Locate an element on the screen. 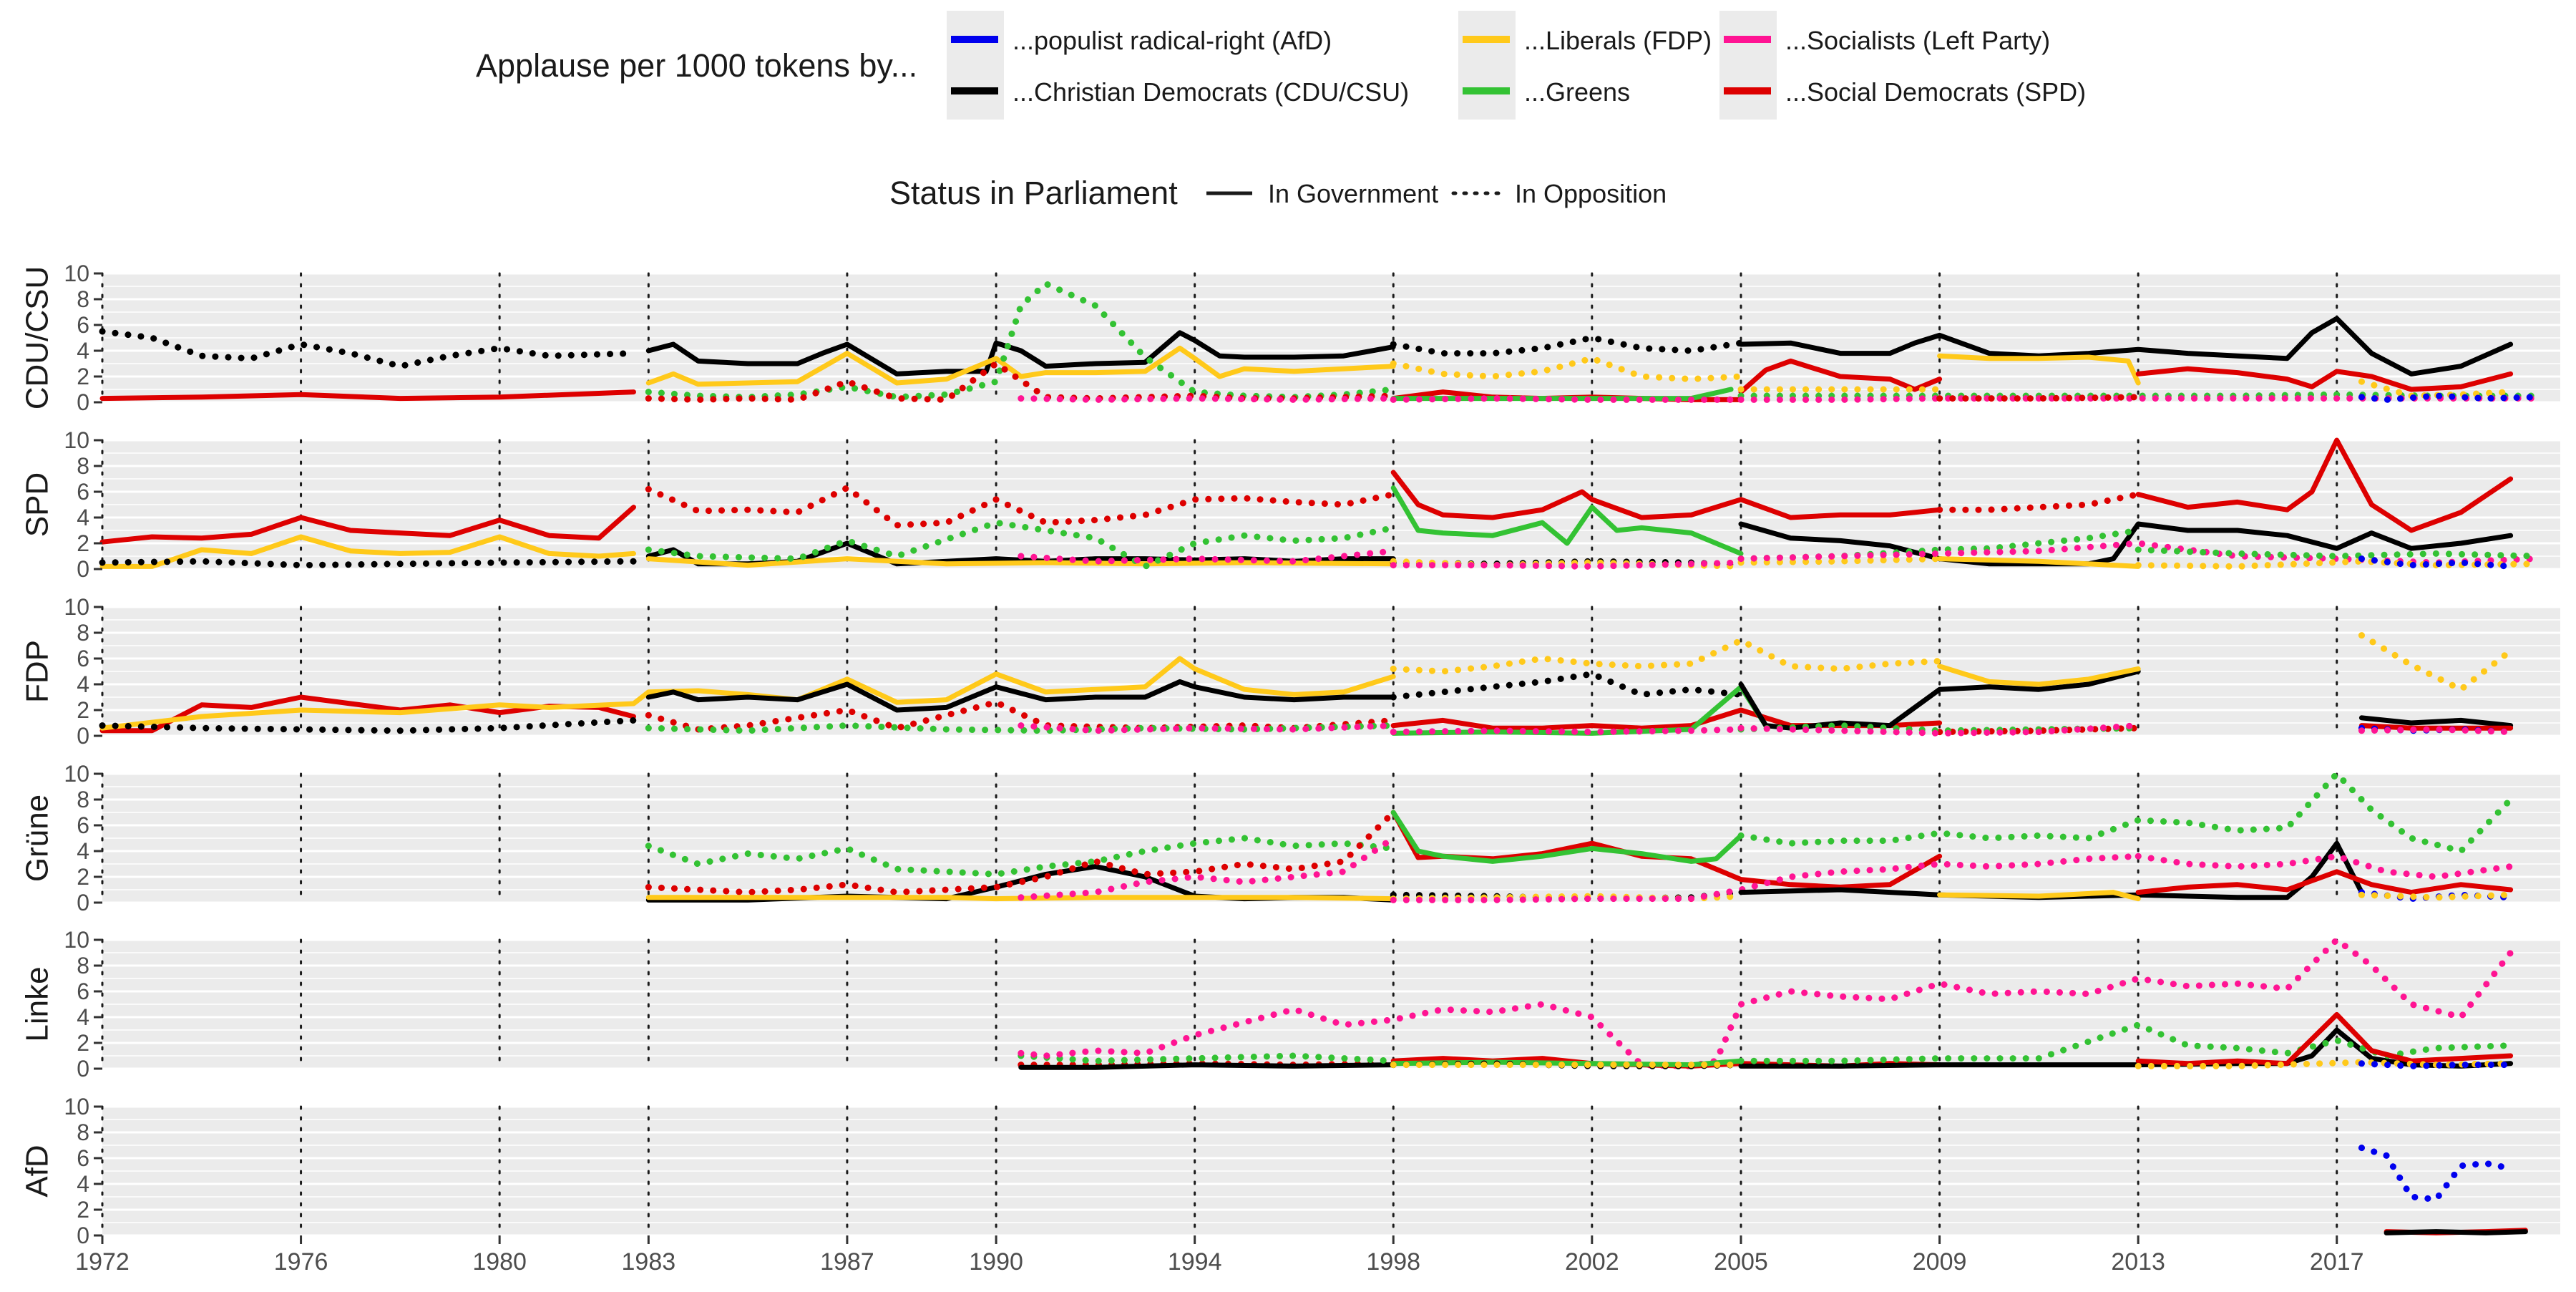 This screenshot has width=2576, height=1292. legend-label: ...populist radical-right (AfD) is located at coordinates (1172, 40).